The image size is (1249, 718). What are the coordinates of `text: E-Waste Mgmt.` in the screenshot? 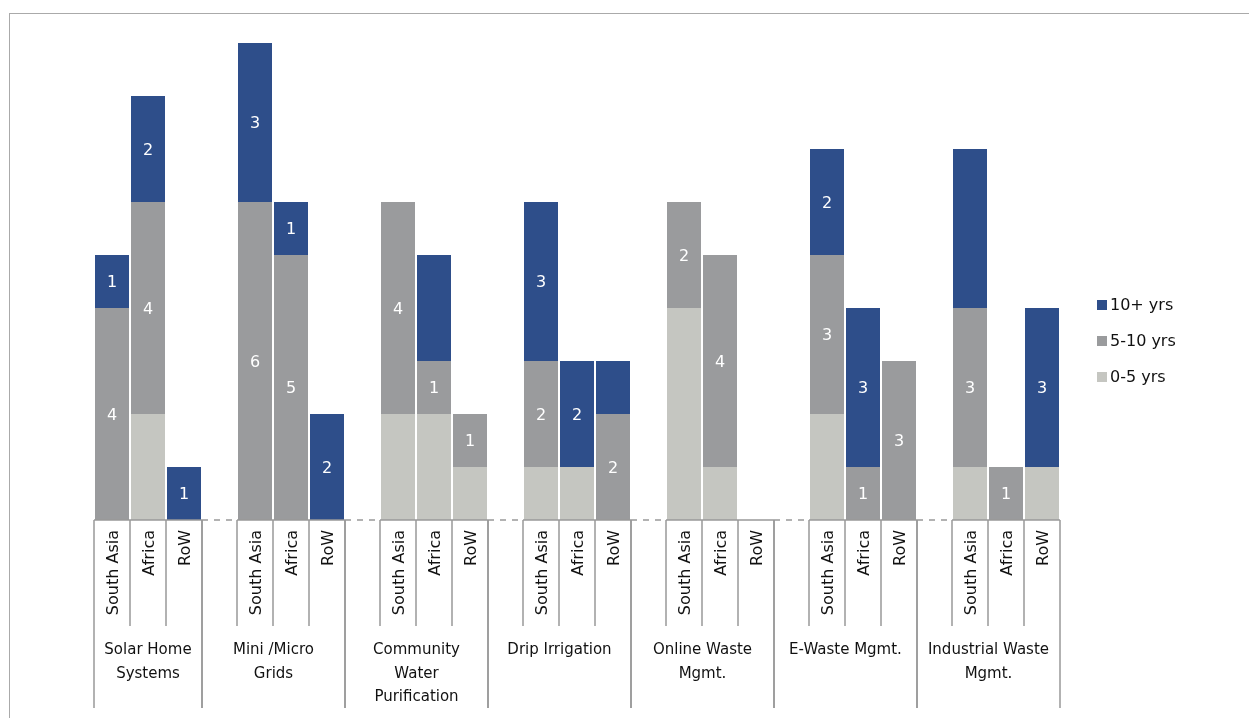 It's located at (845, 649).